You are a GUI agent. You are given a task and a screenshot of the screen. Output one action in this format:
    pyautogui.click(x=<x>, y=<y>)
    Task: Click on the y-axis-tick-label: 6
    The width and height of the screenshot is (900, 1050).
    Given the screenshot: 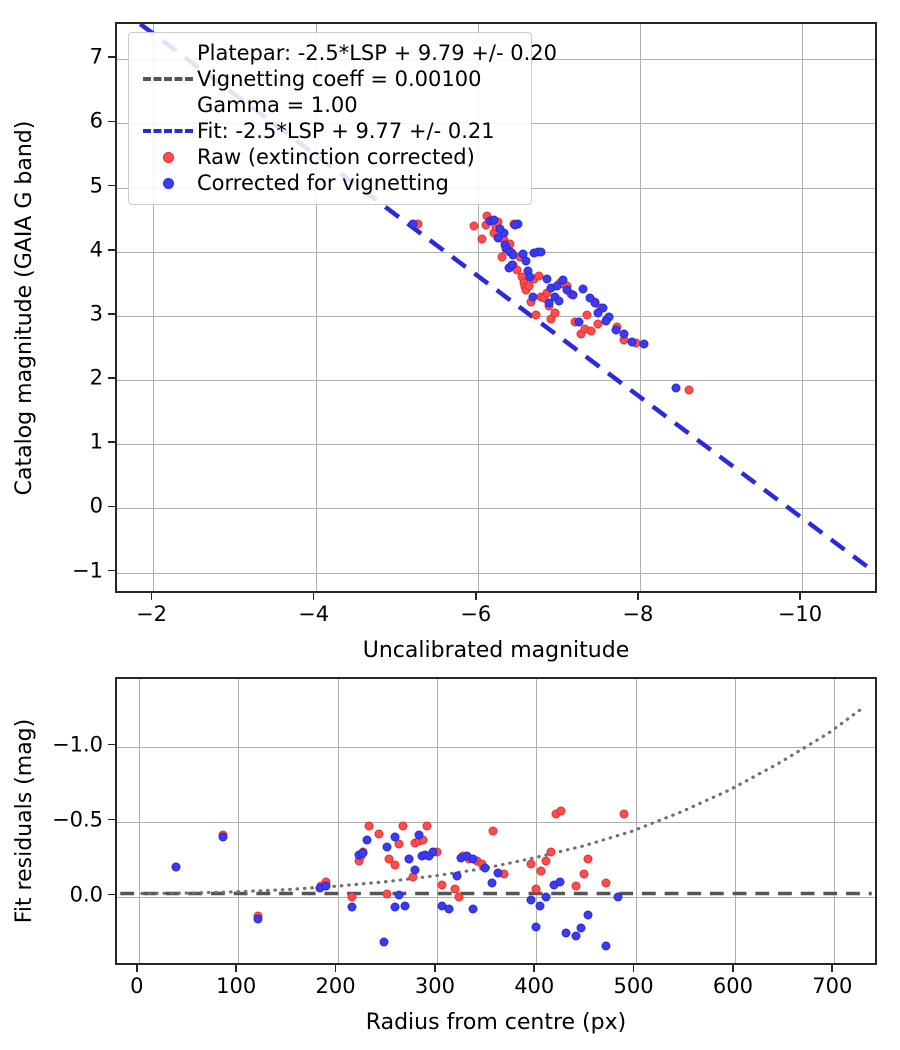 What is the action you would take?
    pyautogui.click(x=96, y=120)
    